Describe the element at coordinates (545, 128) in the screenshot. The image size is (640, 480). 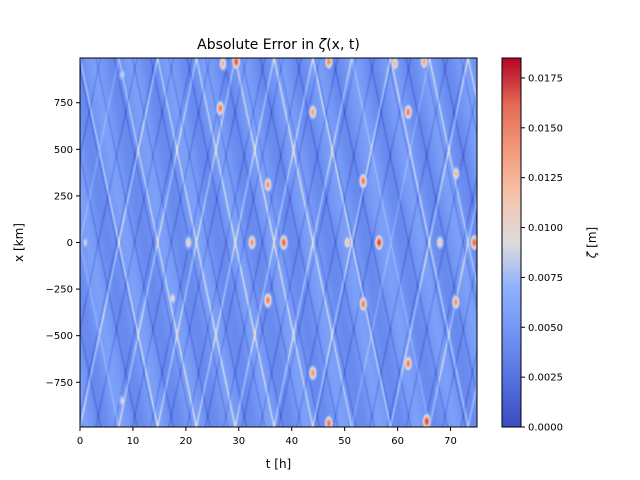
I see `colorbar-tick-label: 0.0150` at that location.